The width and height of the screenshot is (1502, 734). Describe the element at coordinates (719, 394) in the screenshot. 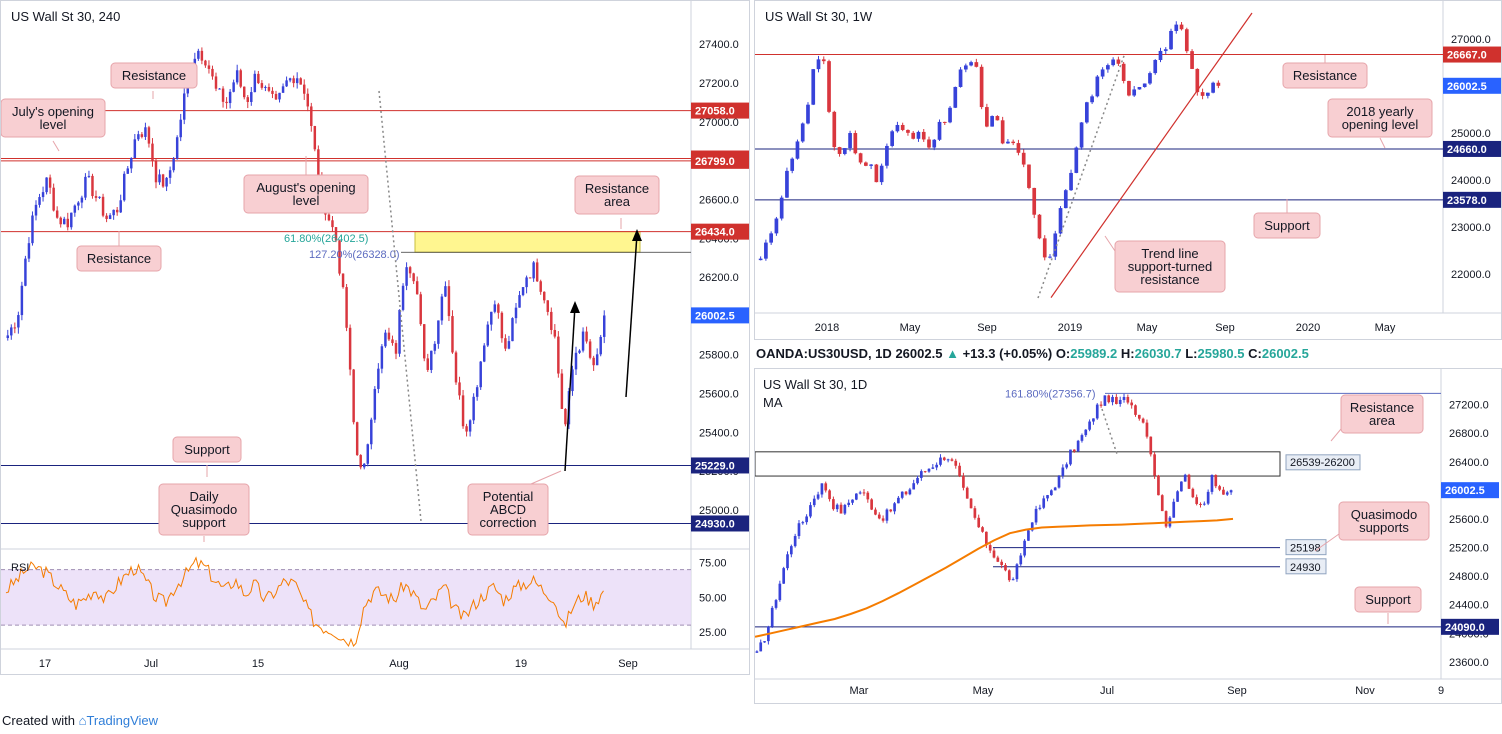

I see `h4-y-tick-label: 25600.0` at that location.